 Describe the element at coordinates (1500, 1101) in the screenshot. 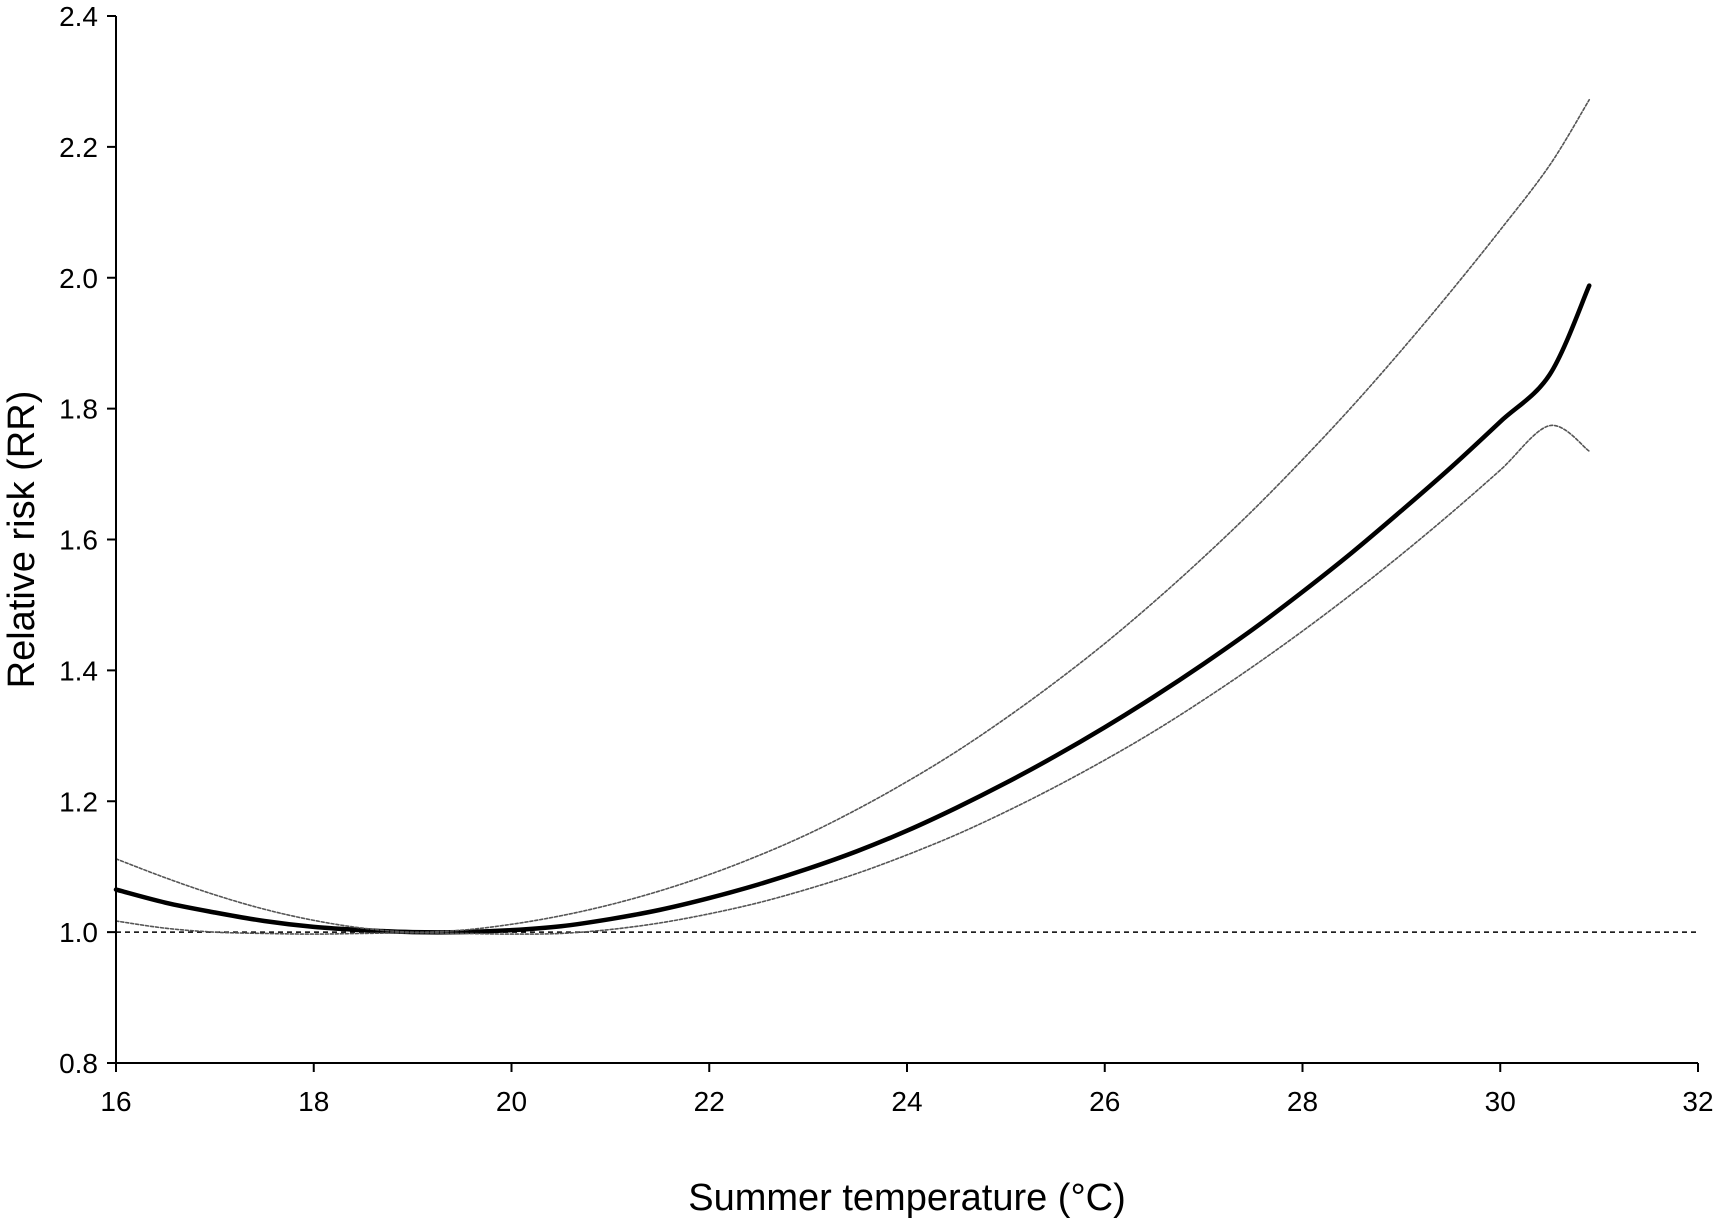

I see `x-tick-label: 30` at that location.